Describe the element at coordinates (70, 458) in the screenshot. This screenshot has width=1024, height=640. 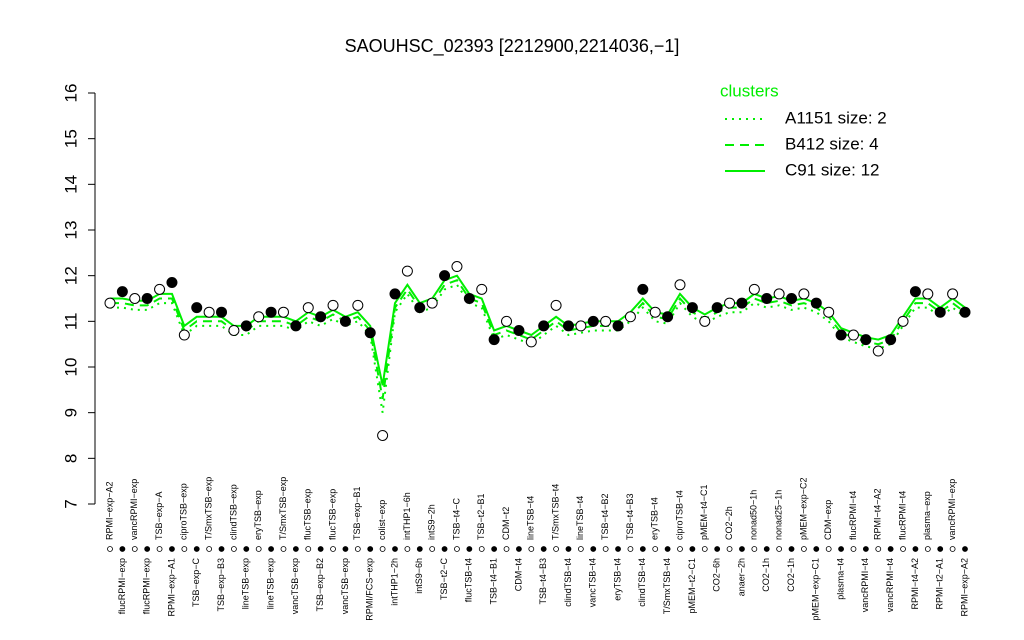
I see `y-tick-label: 8` at that location.